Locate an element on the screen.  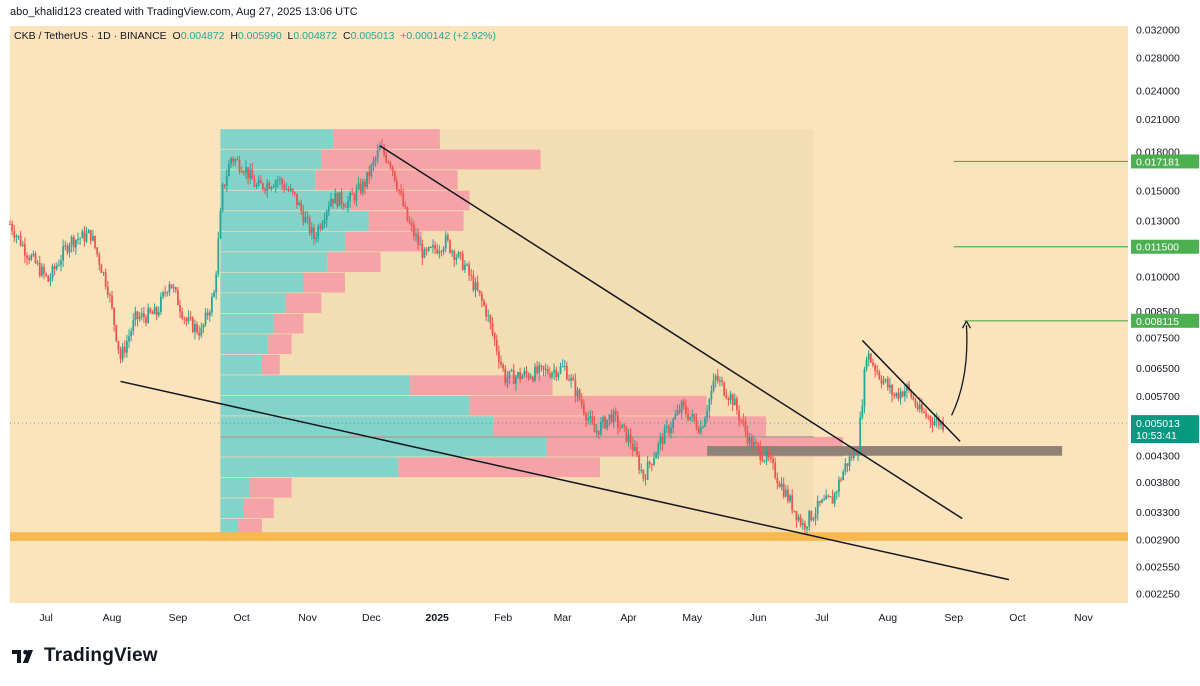
time-axis-tick-label: Mar is located at coordinates (563, 618).